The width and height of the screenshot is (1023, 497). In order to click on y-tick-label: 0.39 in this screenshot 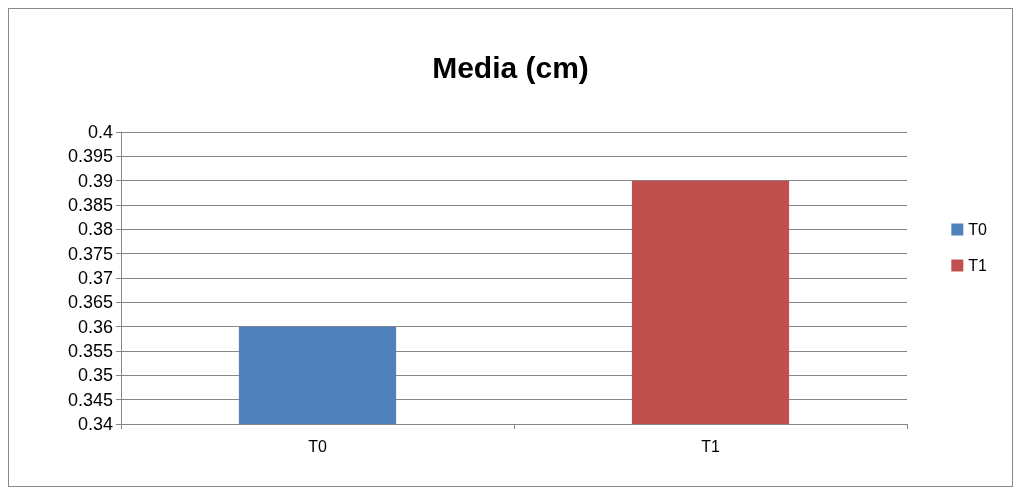, I will do `click(95, 180)`.